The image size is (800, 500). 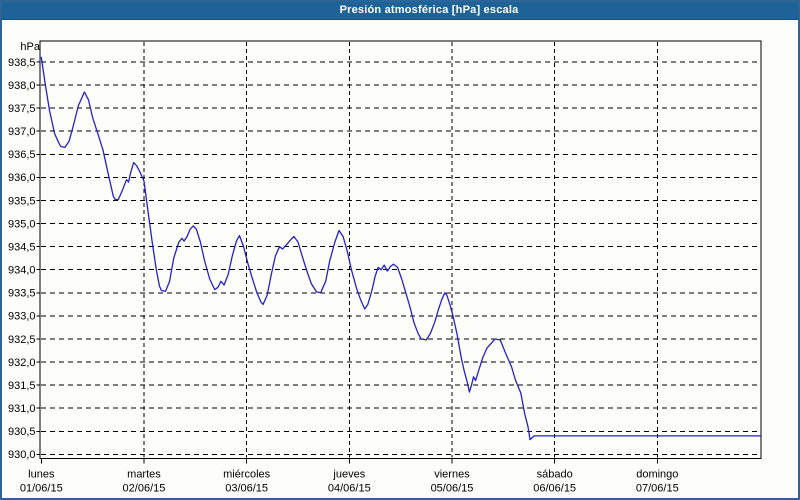 What do you see at coordinates (348, 475) in the screenshot?
I see `day-name-label: jueves` at bounding box center [348, 475].